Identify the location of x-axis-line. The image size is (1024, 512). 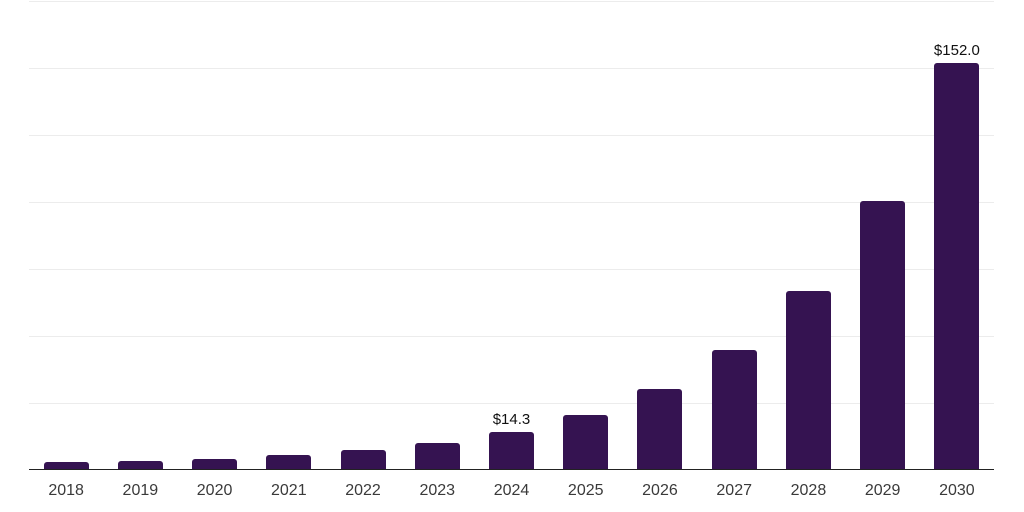
(511, 469).